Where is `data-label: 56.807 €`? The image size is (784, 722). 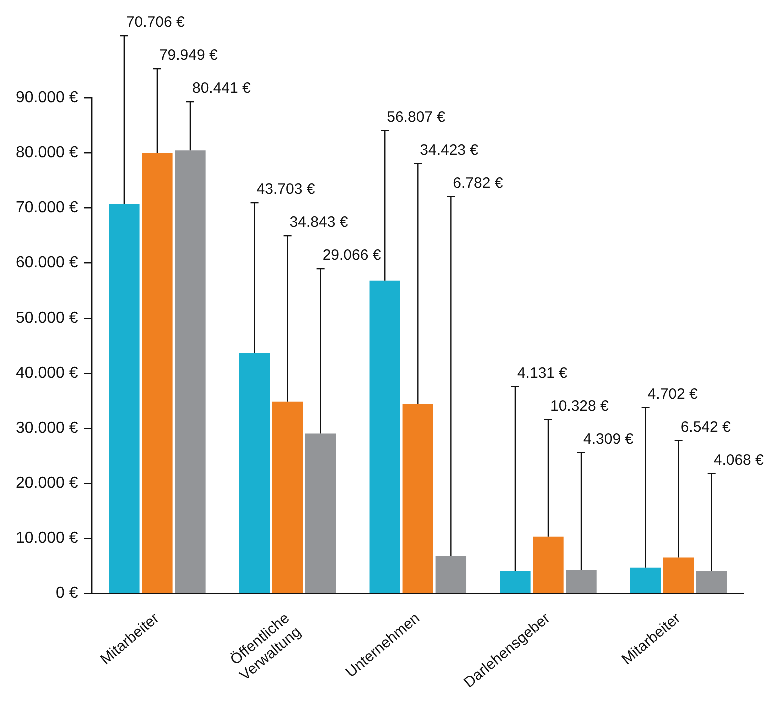 data-label: 56.807 € is located at coordinates (416, 117).